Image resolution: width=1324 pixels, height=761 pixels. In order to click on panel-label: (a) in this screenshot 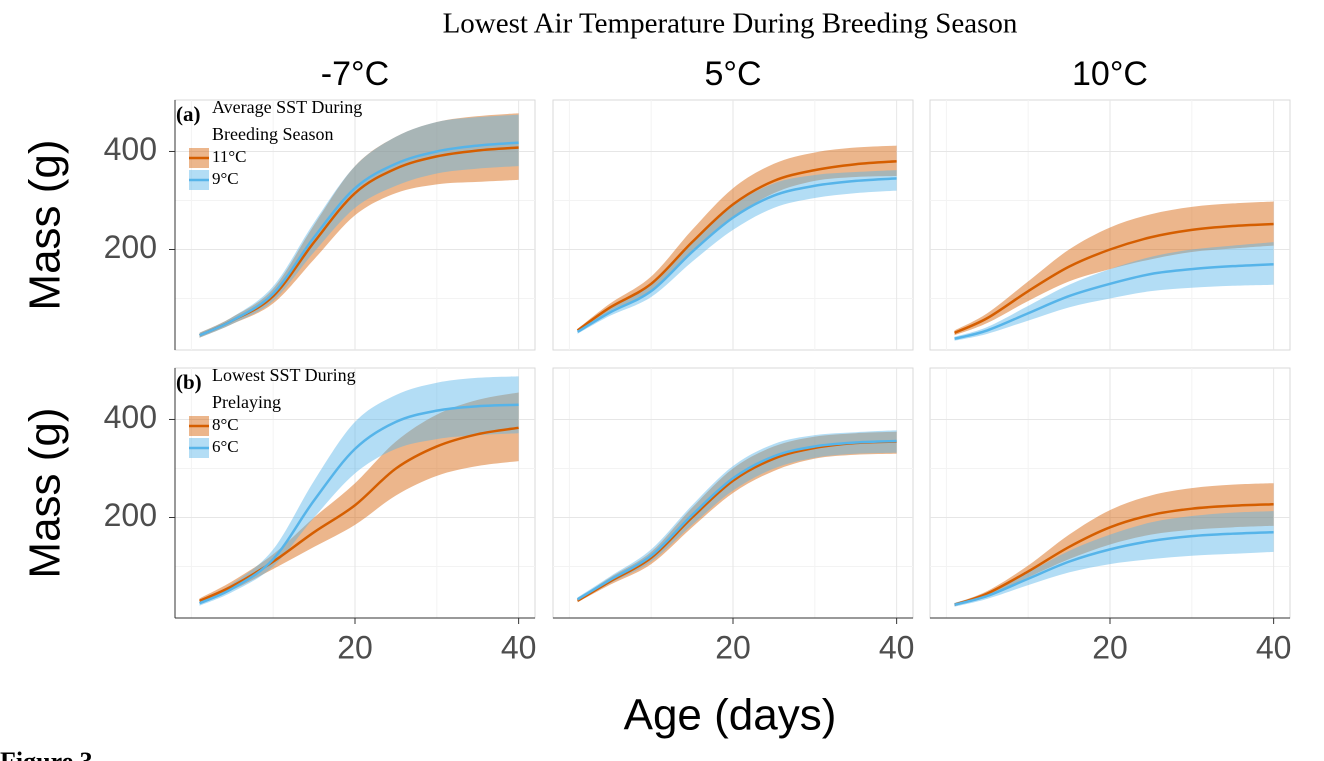, I will do `click(188, 114)`.